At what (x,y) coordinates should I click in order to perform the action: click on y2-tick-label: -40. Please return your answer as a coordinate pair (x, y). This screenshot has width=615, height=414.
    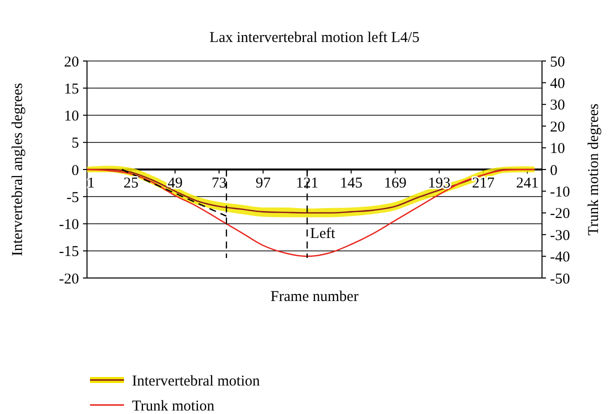
    Looking at the image, I should click on (560, 258).